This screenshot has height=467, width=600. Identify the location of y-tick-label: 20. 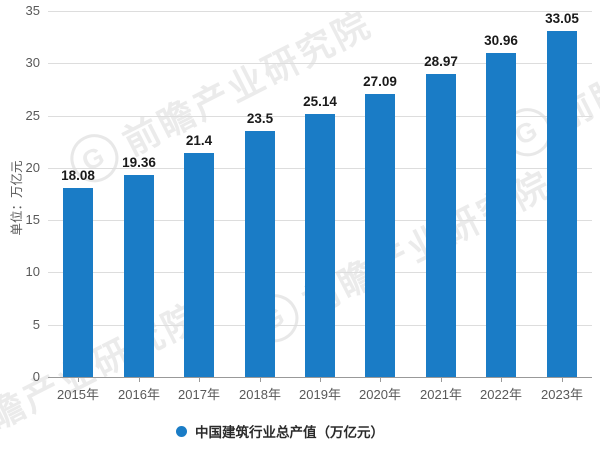
(32, 167).